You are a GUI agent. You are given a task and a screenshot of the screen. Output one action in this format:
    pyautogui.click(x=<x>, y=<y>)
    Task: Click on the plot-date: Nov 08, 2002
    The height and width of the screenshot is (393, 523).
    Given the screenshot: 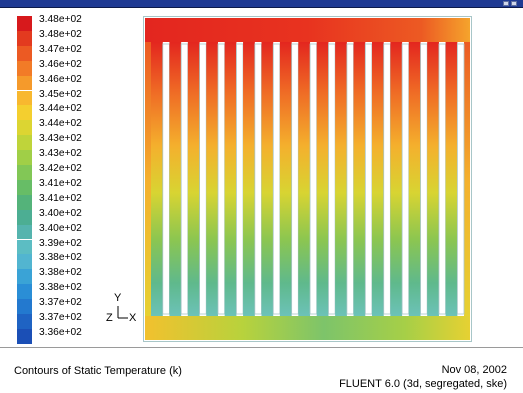 What is the action you would take?
    pyautogui.click(x=474, y=370)
    